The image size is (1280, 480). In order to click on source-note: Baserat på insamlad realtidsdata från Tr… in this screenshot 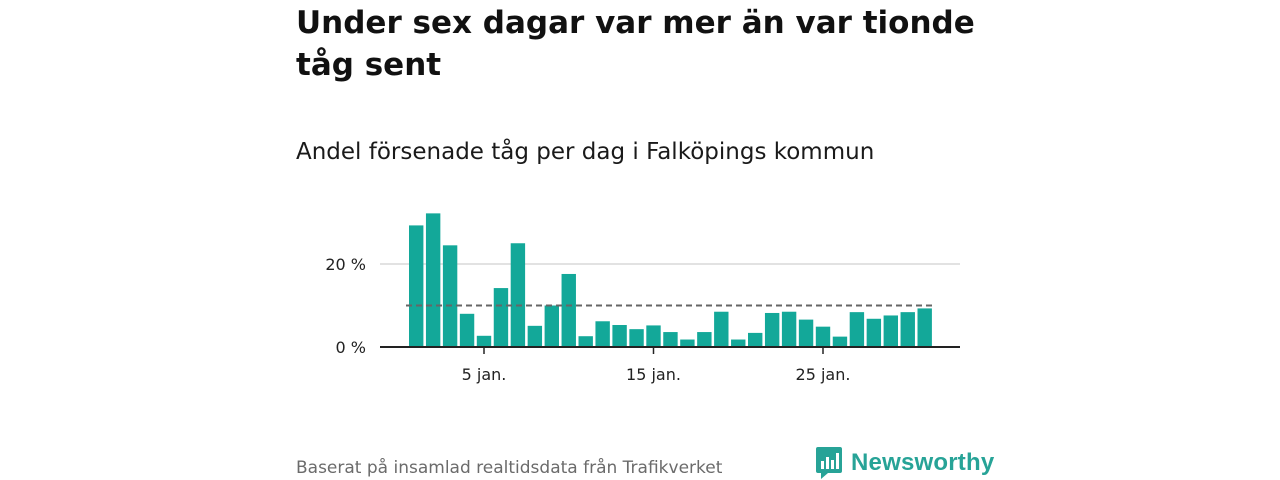, I will do `click(509, 468)`.